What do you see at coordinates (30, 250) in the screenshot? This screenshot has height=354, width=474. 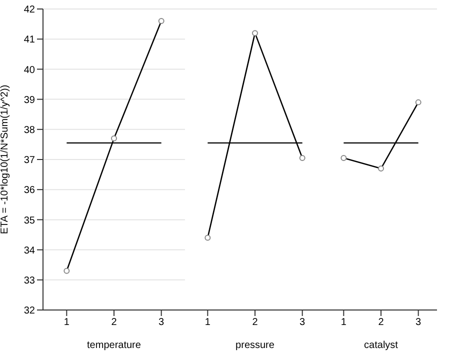 I see `y-tick-label: 34` at bounding box center [30, 250].